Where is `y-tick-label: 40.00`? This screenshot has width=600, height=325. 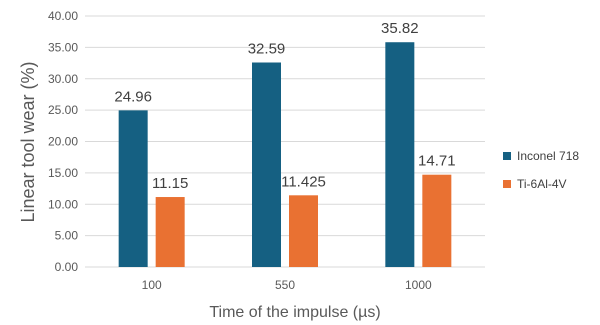 y-tick-label: 40.00 is located at coordinates (63, 16).